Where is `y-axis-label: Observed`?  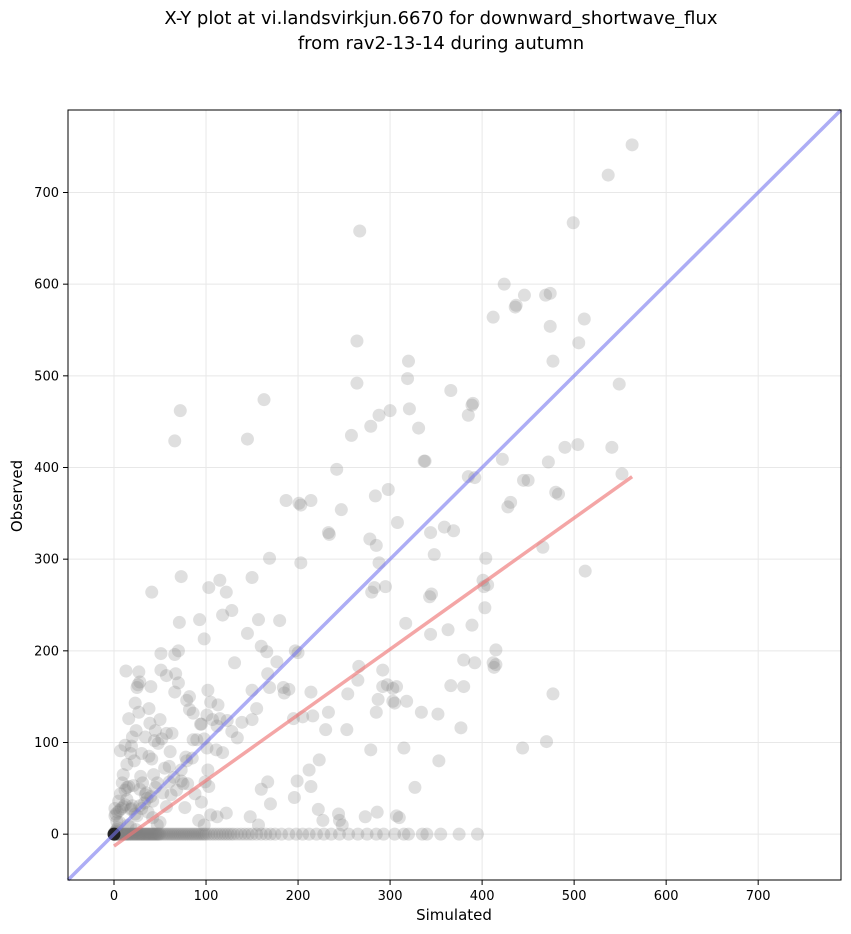
y-axis-label: Observed is located at coordinates (17, 496).